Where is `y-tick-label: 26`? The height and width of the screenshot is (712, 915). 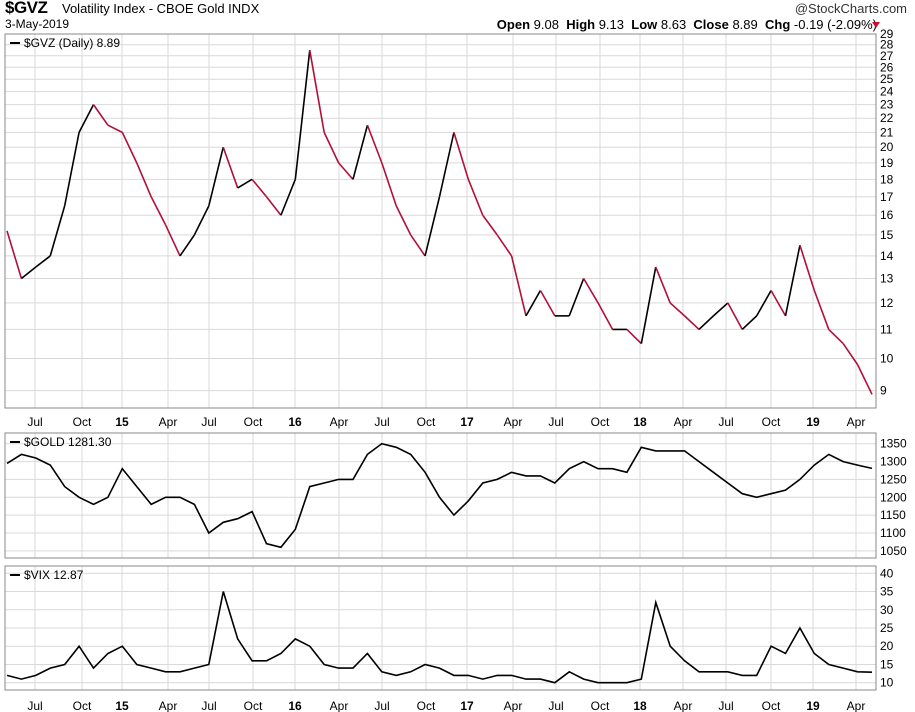
y-tick-label: 26 is located at coordinates (887, 67).